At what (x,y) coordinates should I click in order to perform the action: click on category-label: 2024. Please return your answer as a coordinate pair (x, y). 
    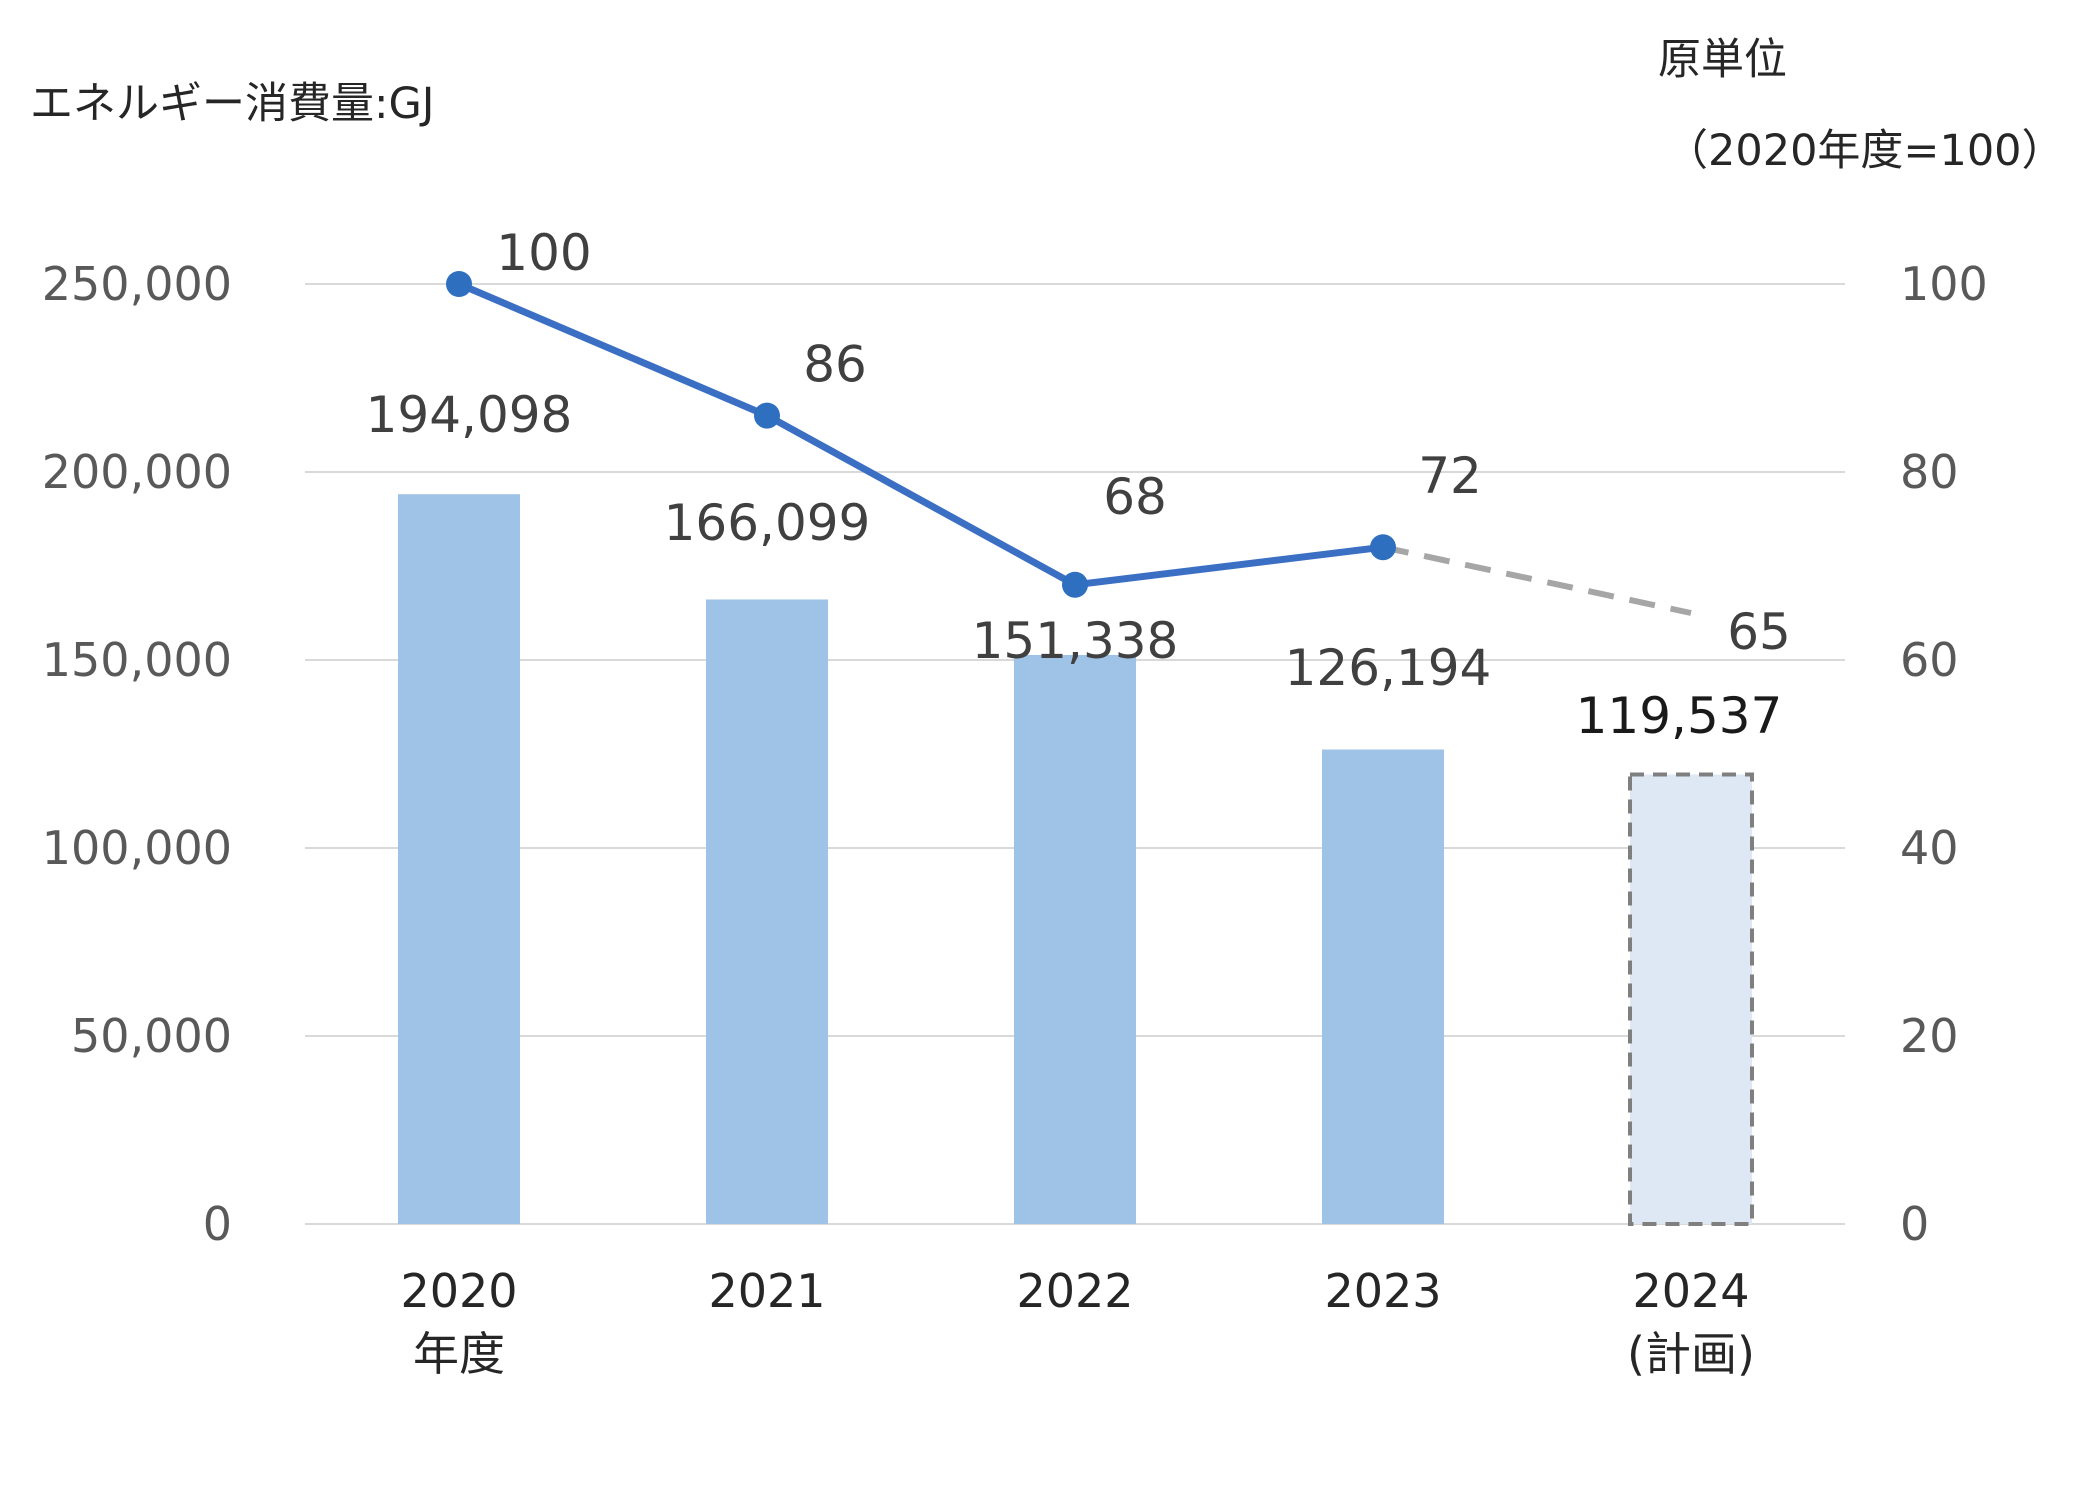
    Looking at the image, I should click on (1690, 1291).